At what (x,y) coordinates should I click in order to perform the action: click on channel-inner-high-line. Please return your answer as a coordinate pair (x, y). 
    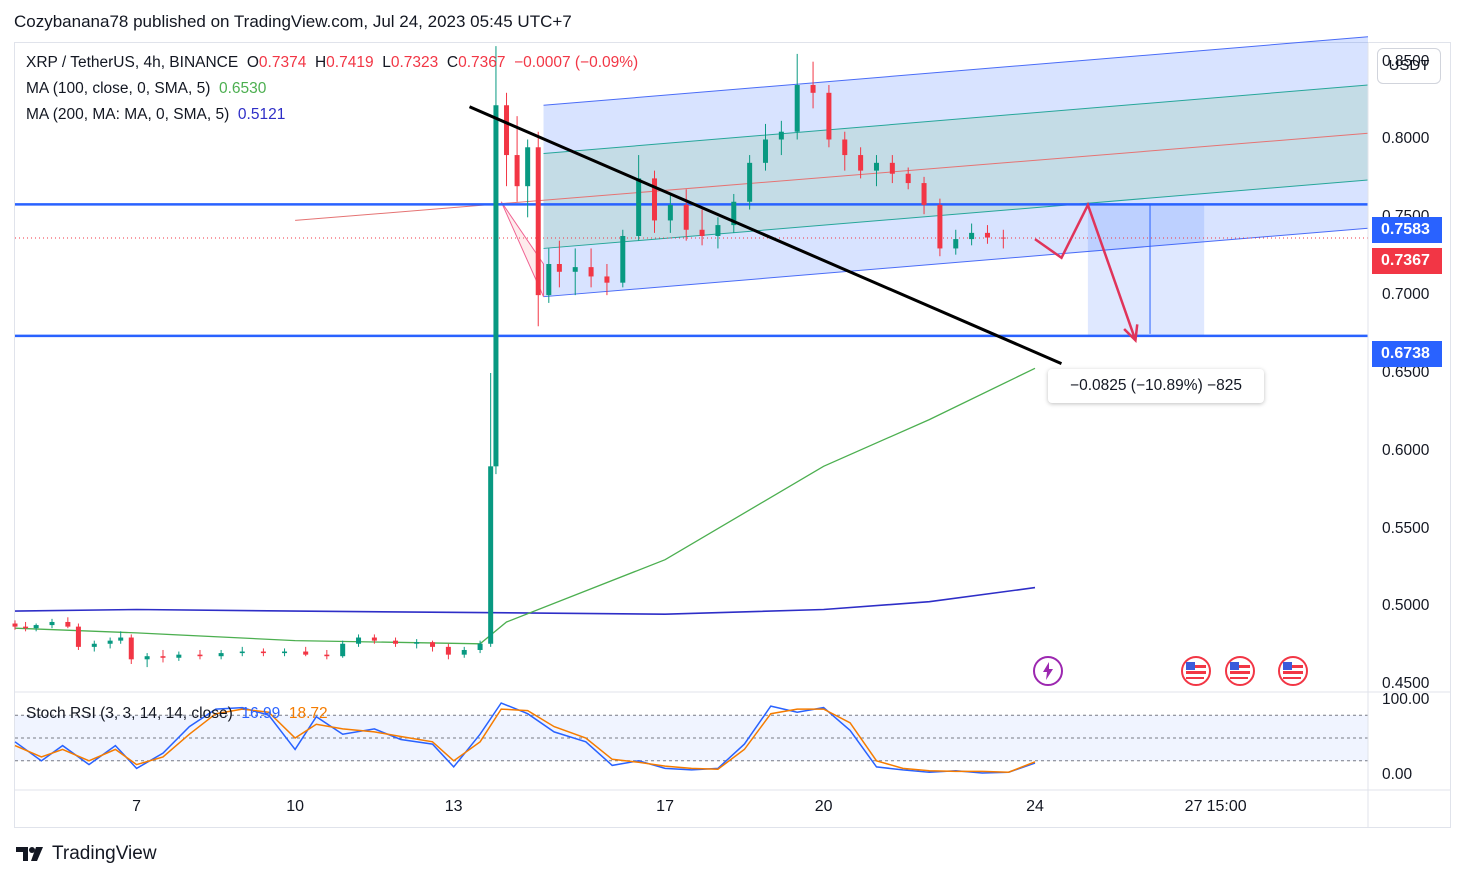
    Looking at the image, I should click on (956, 119).